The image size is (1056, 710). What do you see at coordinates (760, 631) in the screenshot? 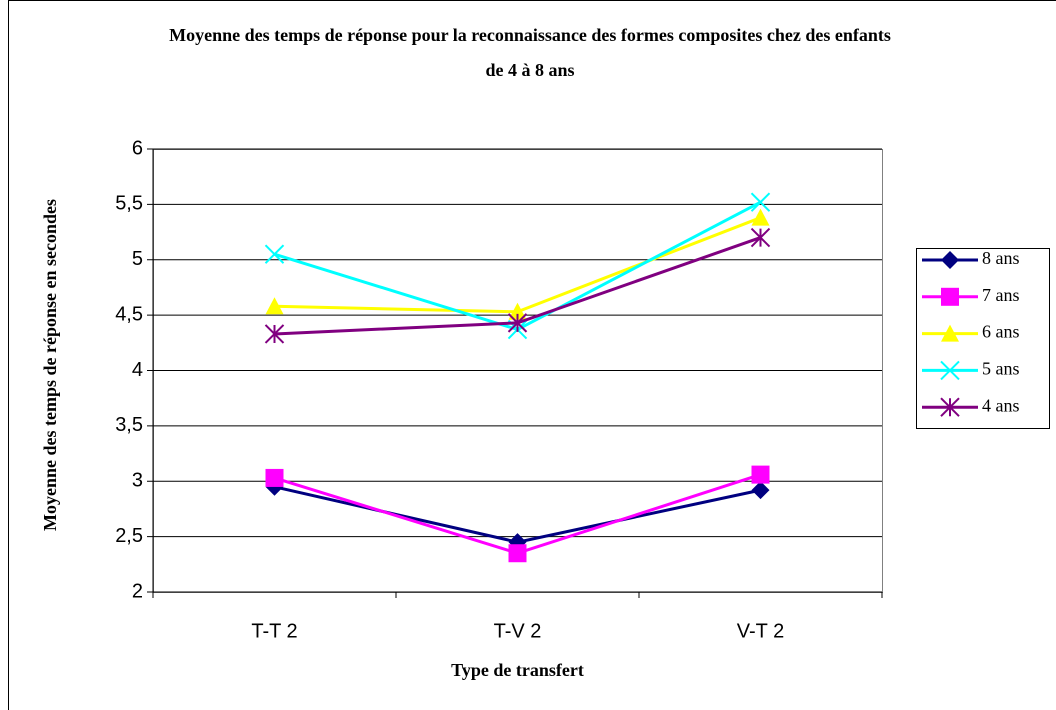
I see `x-tick-label: V-T 2` at bounding box center [760, 631].